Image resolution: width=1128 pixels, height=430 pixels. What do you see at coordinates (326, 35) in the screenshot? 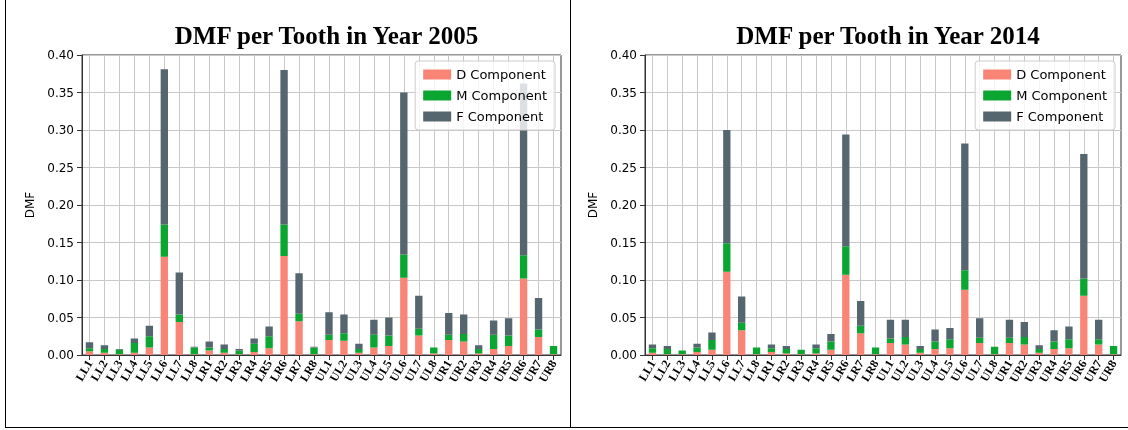
I see `chart-title: DMF per Tooth in Year 2005` at bounding box center [326, 35].